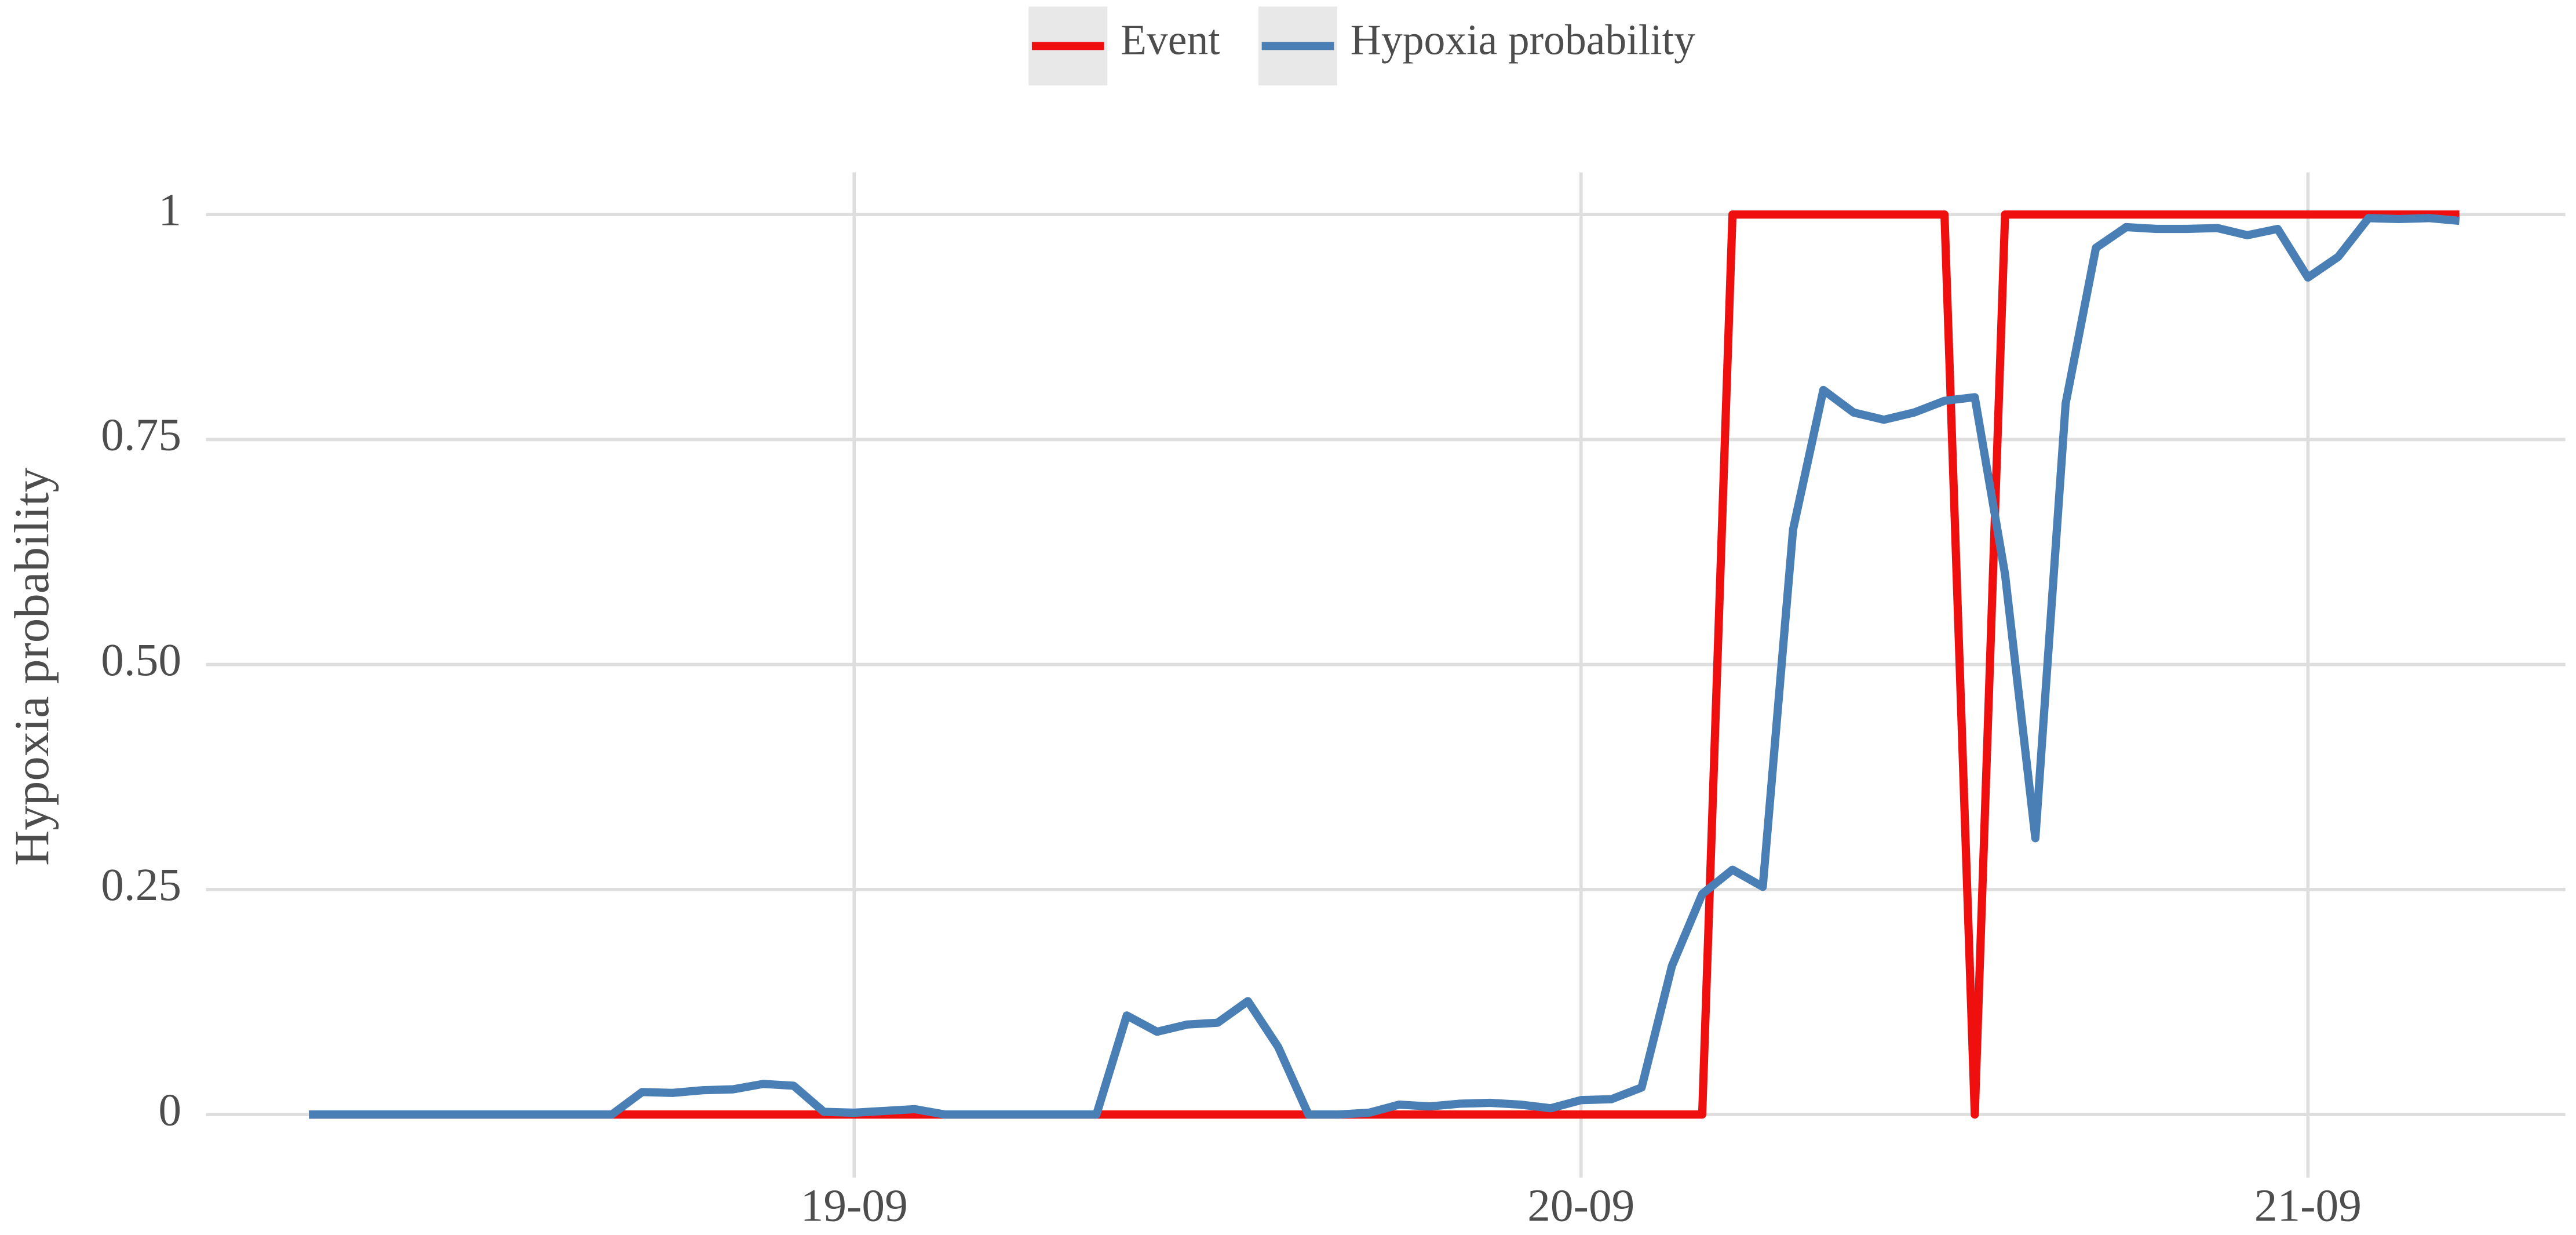 The image size is (2576, 1235). Describe the element at coordinates (2308, 1206) in the screenshot. I see `x-tick-label: 21-09` at that location.